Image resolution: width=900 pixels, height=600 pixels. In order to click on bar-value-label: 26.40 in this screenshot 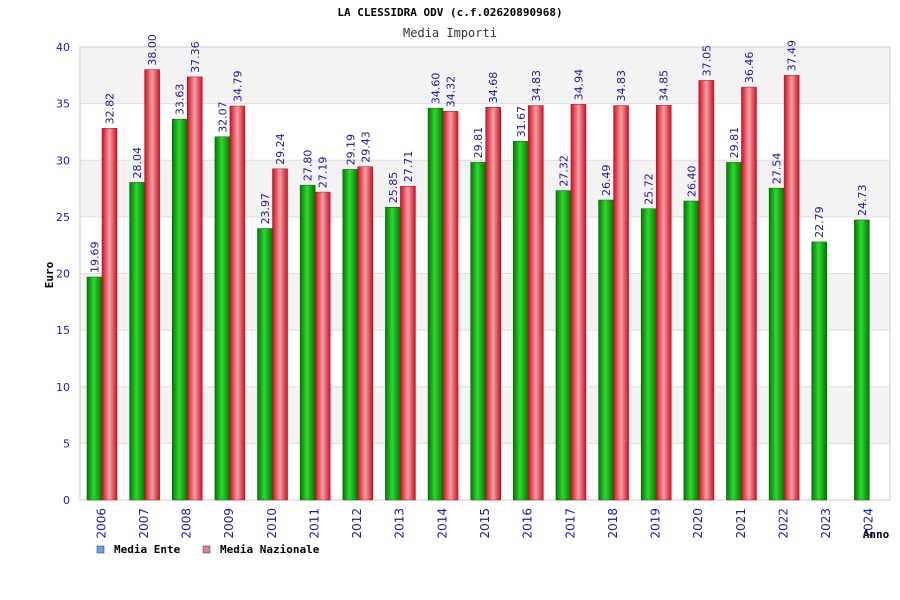, I will do `click(691, 182)`.